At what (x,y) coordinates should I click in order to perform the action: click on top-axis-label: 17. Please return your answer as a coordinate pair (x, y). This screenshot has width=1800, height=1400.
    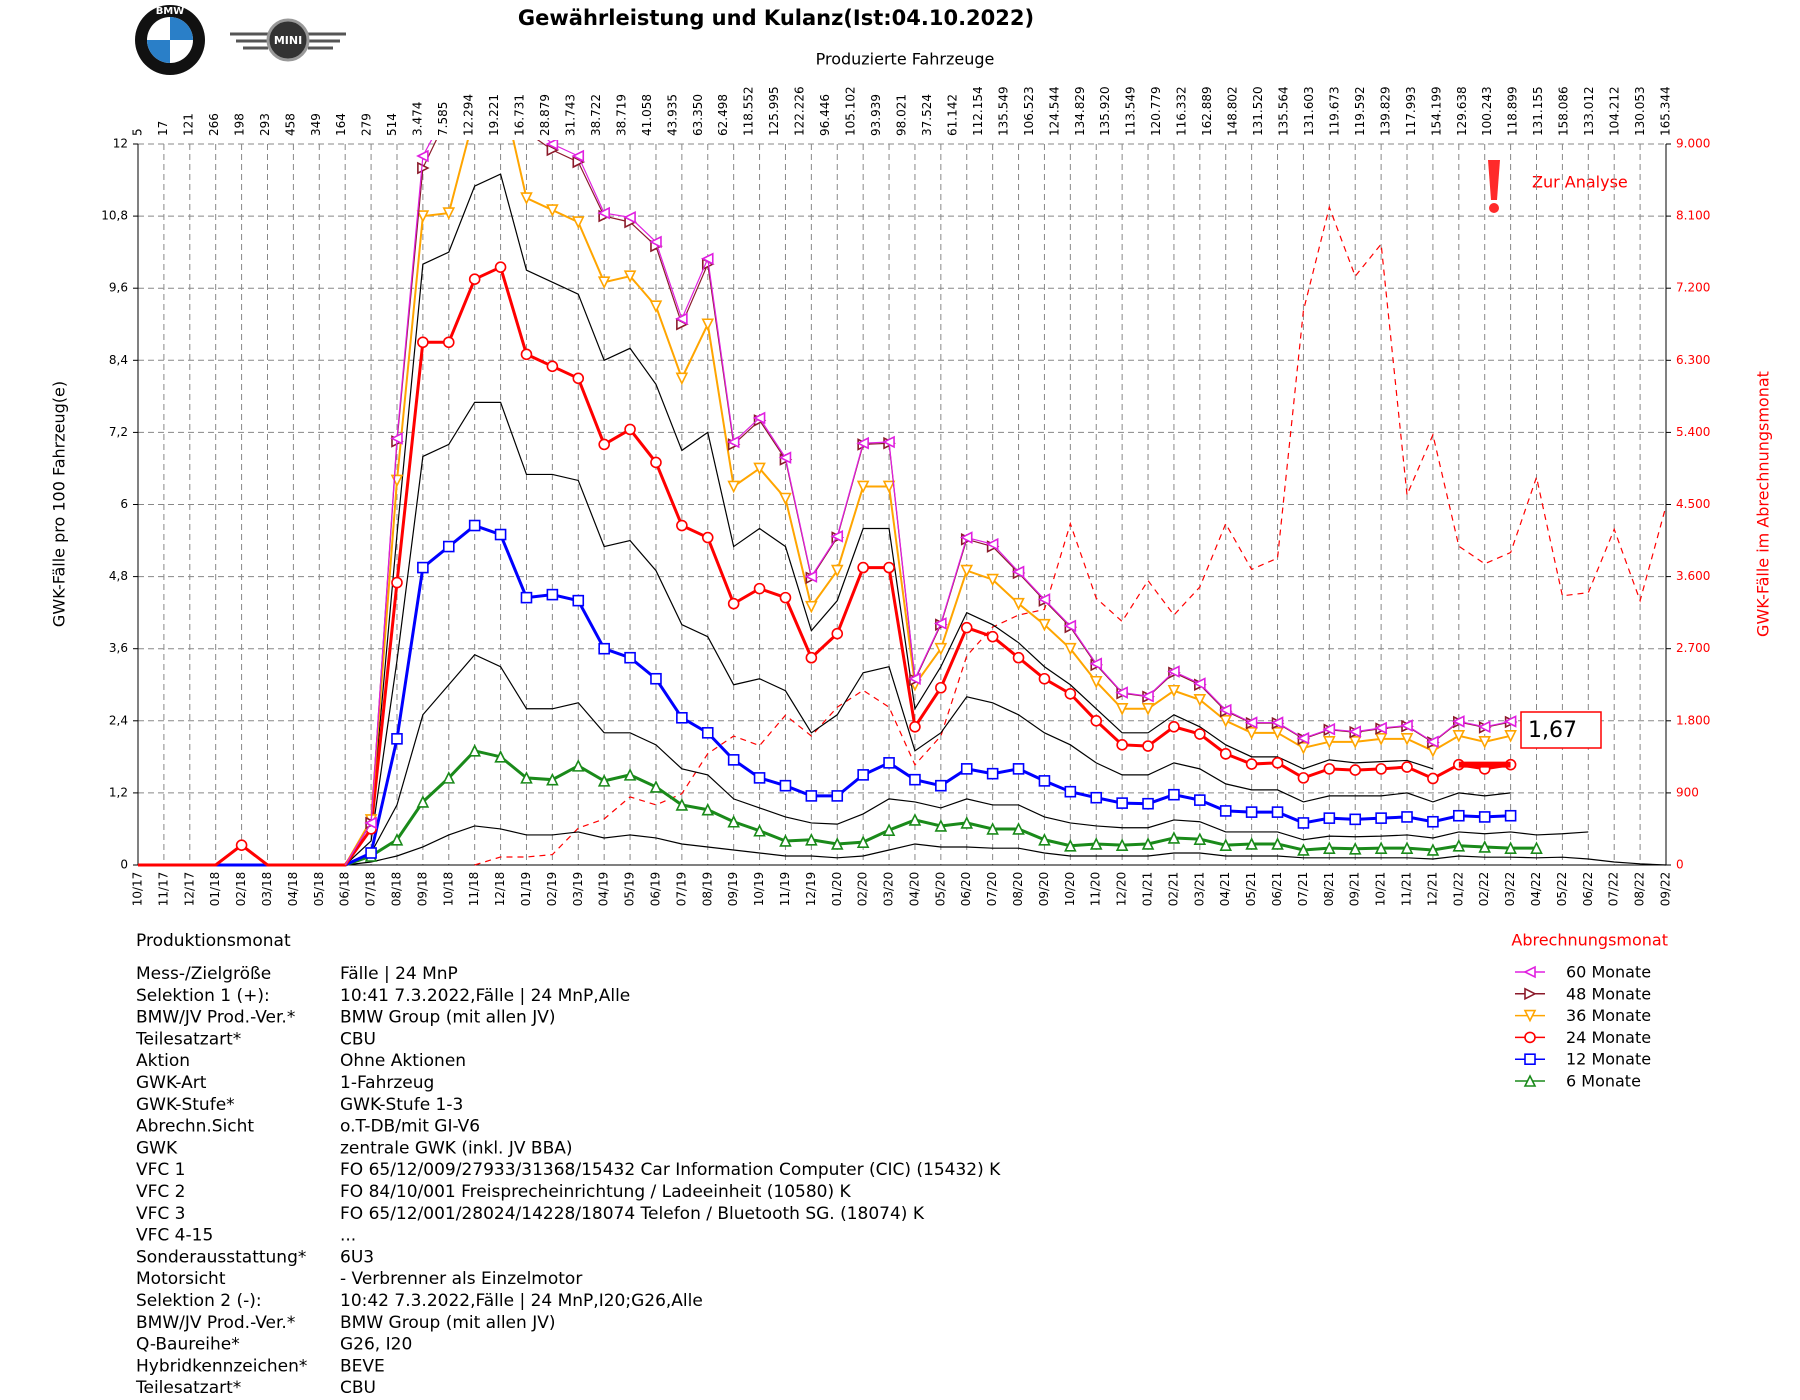
    Looking at the image, I should click on (163, 128).